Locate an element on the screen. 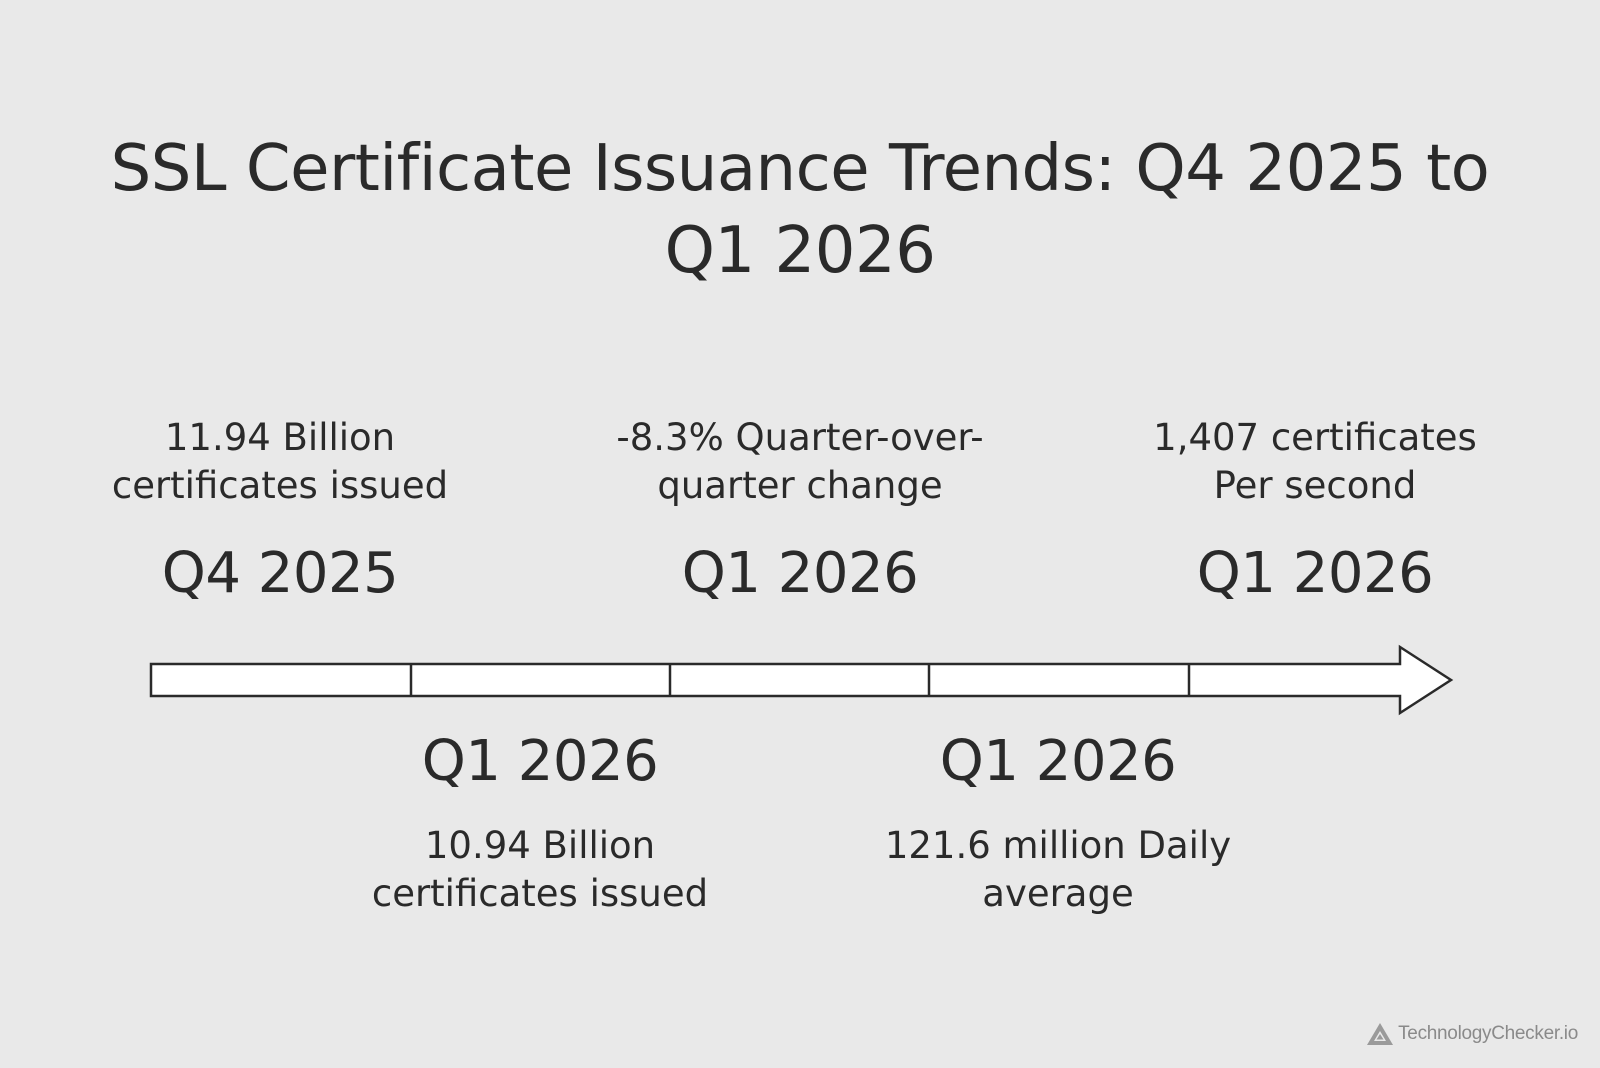 This screenshot has height=1068, width=1600. milestone-q1-2026-per-second: 1,407 certificates Per second Q1 2026 is located at coordinates (1315, 514).